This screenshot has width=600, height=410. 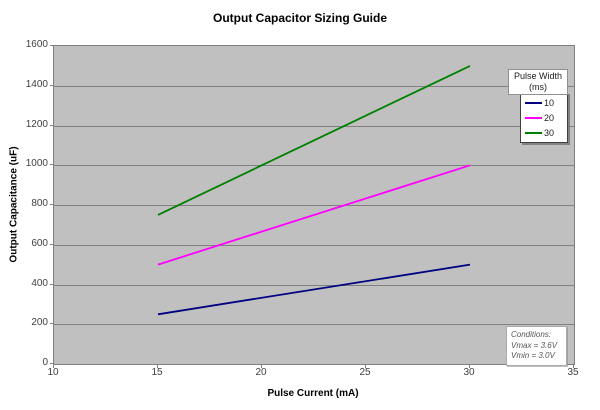 What do you see at coordinates (549, 132) in the screenshot?
I see `legend-entry-label: 30` at bounding box center [549, 132].